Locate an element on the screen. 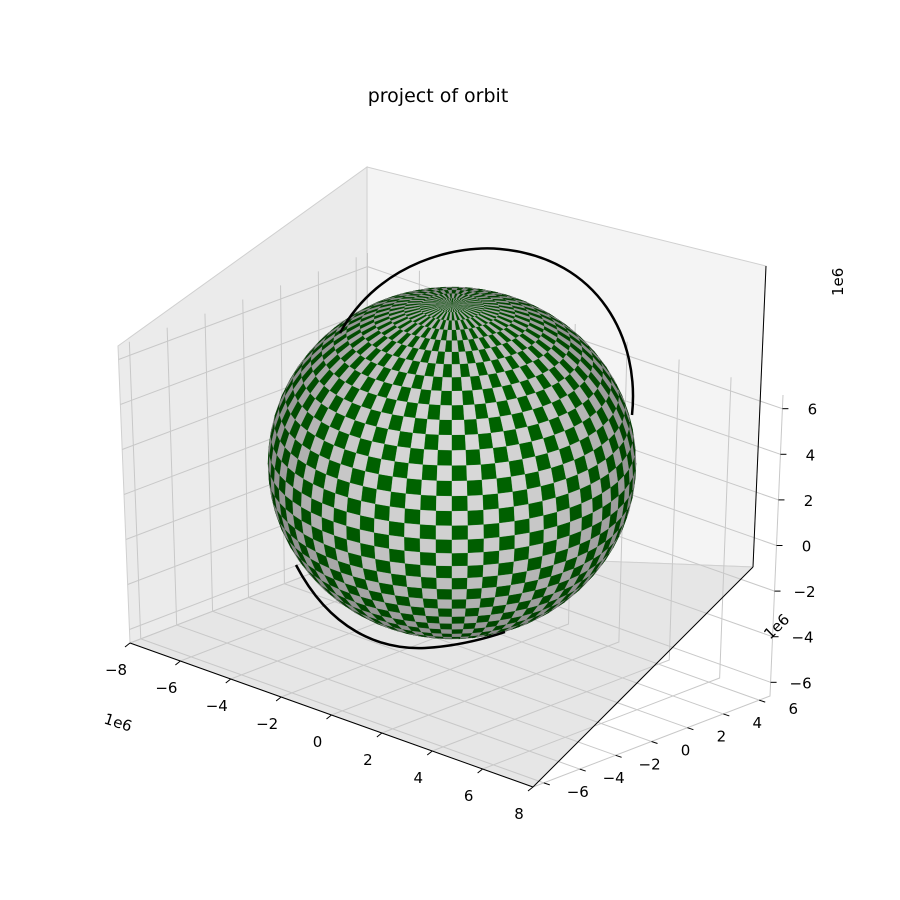 The width and height of the screenshot is (900, 900). orbit-back-arc is located at coordinates (486, 331).